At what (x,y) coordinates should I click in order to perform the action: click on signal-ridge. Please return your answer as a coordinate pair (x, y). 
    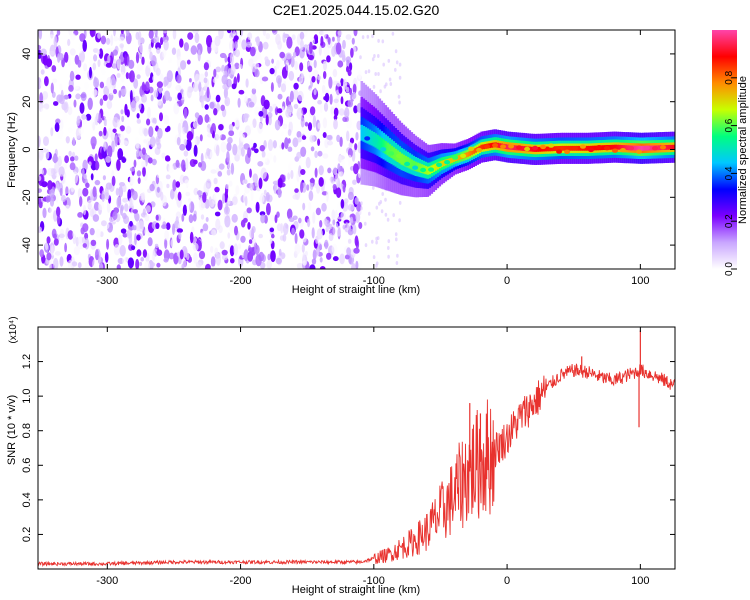
    Looking at the image, I should click on (517, 139).